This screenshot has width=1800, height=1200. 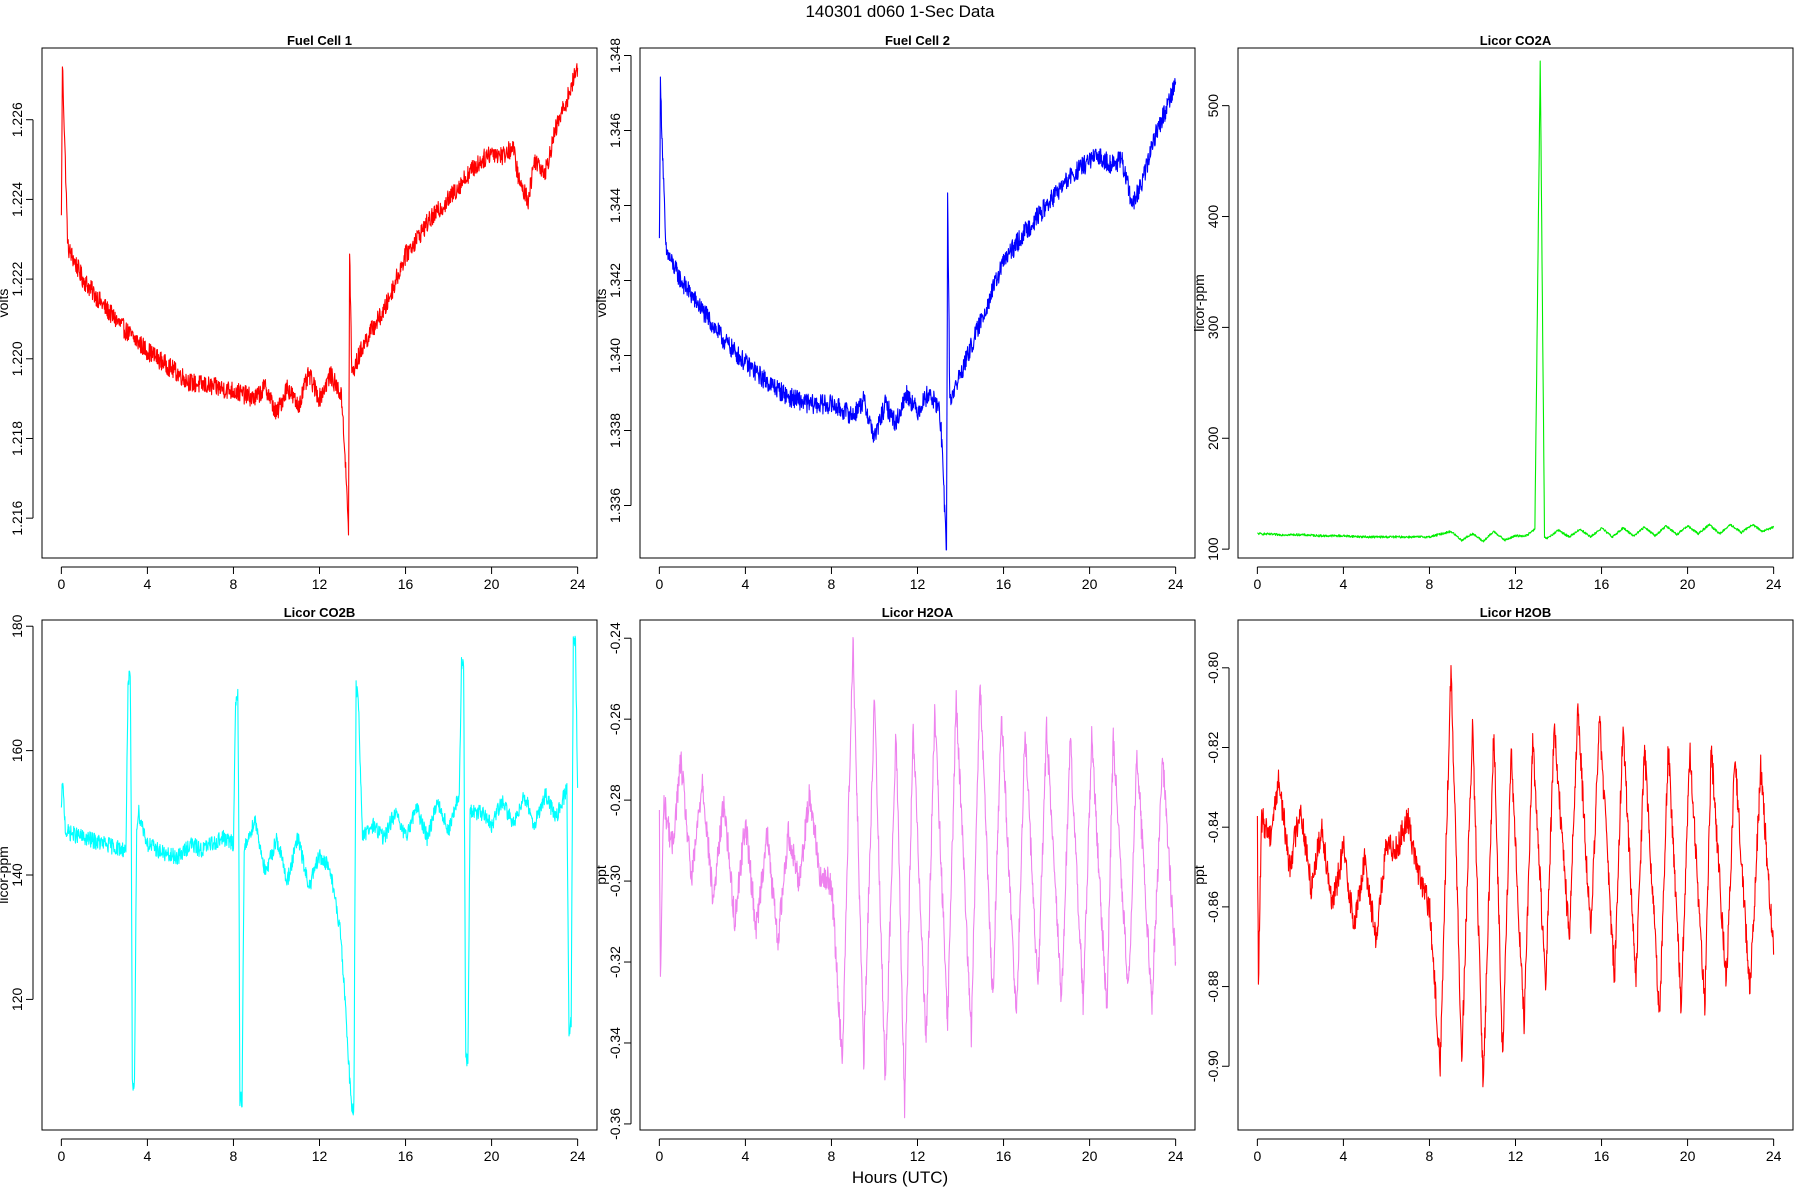 I want to click on x-axis-label: Hours (UTC), so click(x=900, y=1177).